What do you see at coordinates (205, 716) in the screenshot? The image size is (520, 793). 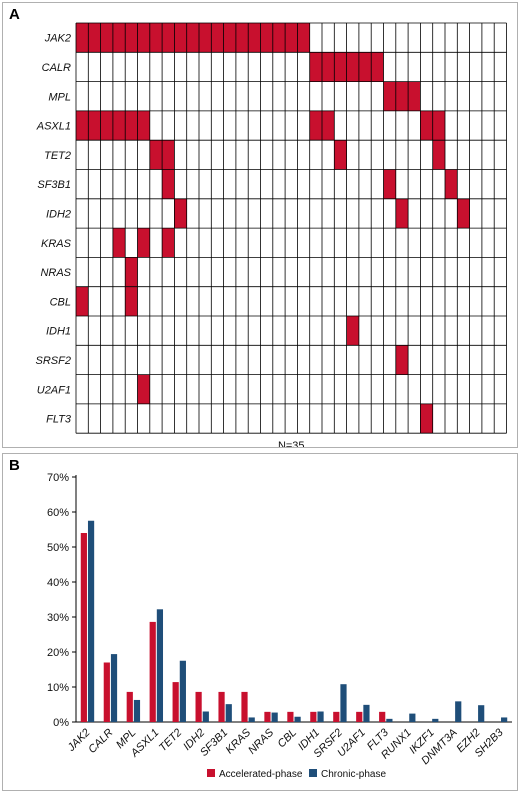 I see `bar-chronic-idh2` at bounding box center [205, 716].